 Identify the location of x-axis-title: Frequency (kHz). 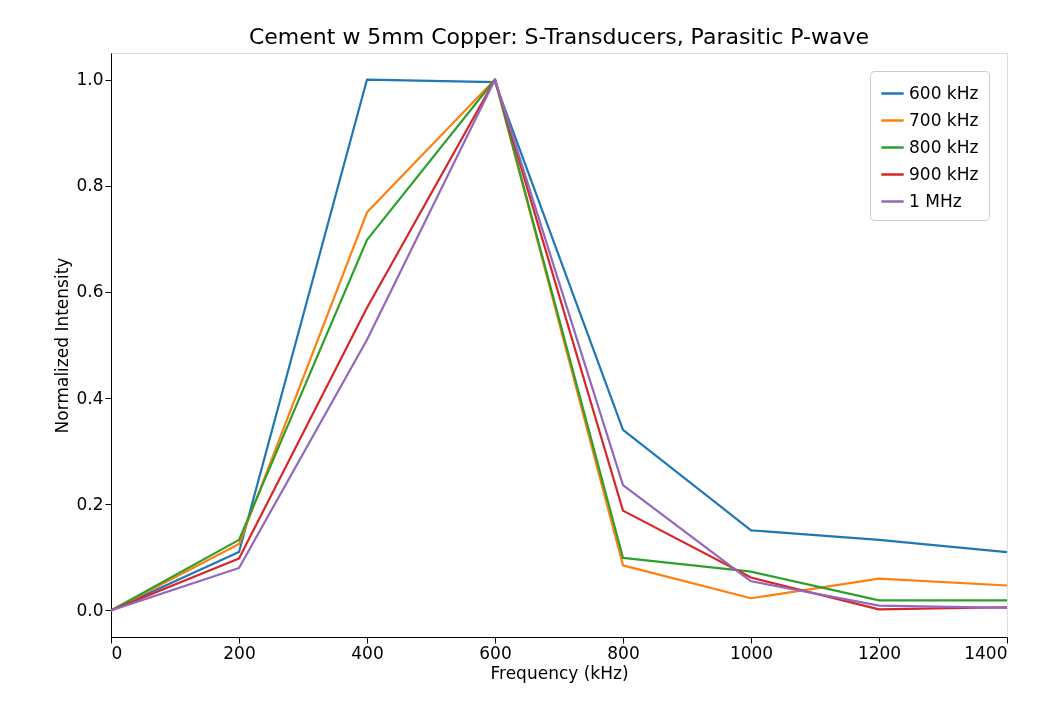
(559, 672).